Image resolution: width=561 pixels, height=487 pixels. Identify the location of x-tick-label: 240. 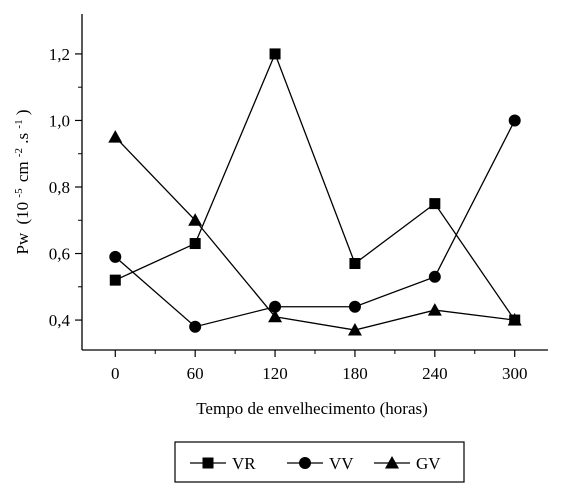
(435, 373).